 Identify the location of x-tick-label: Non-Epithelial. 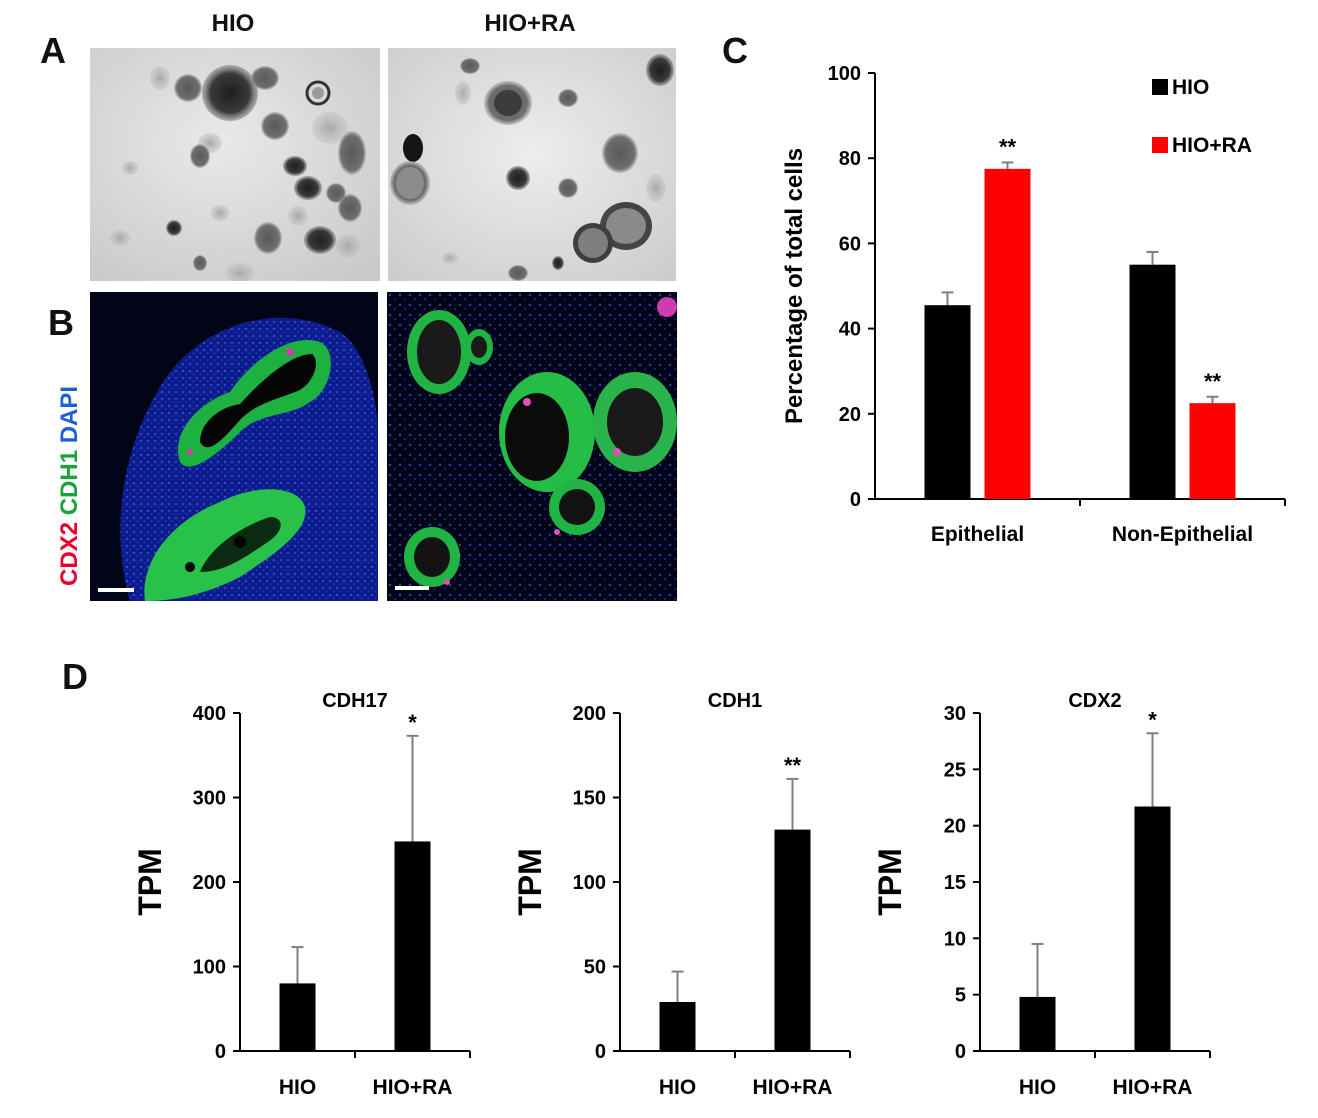
(1182, 534).